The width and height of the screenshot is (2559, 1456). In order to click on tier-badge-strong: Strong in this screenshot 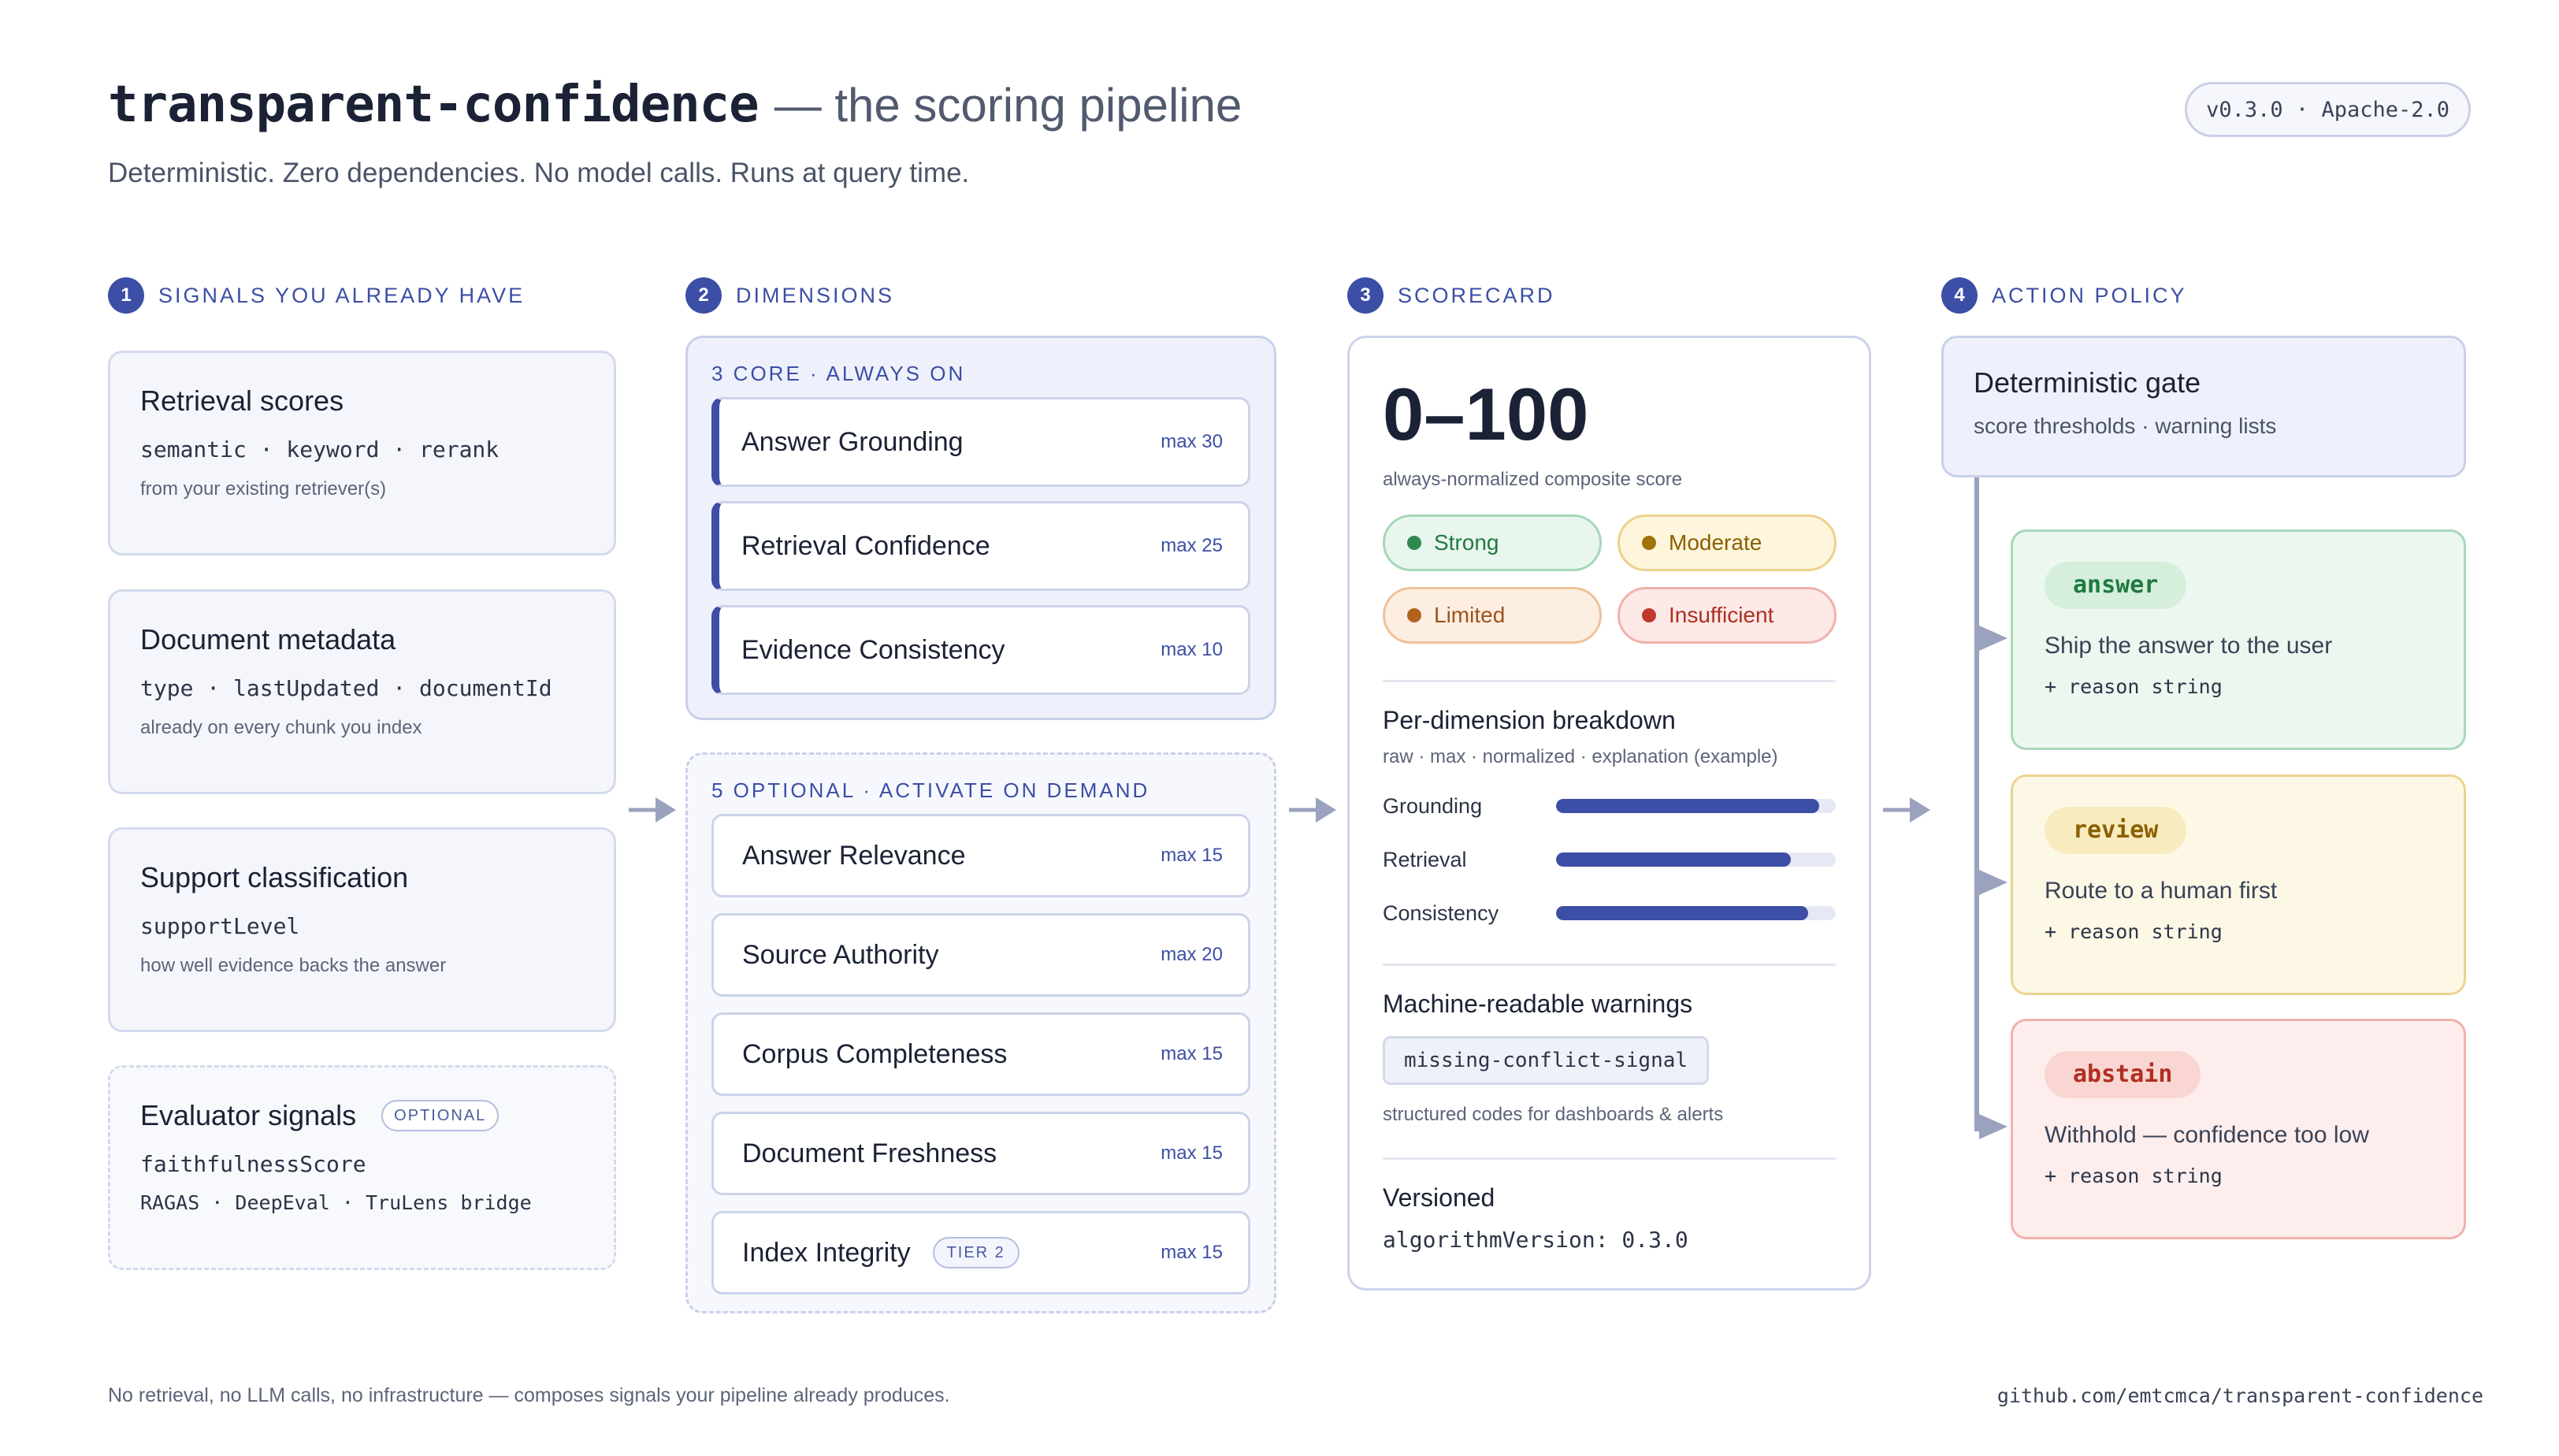, I will do `click(1492, 542)`.